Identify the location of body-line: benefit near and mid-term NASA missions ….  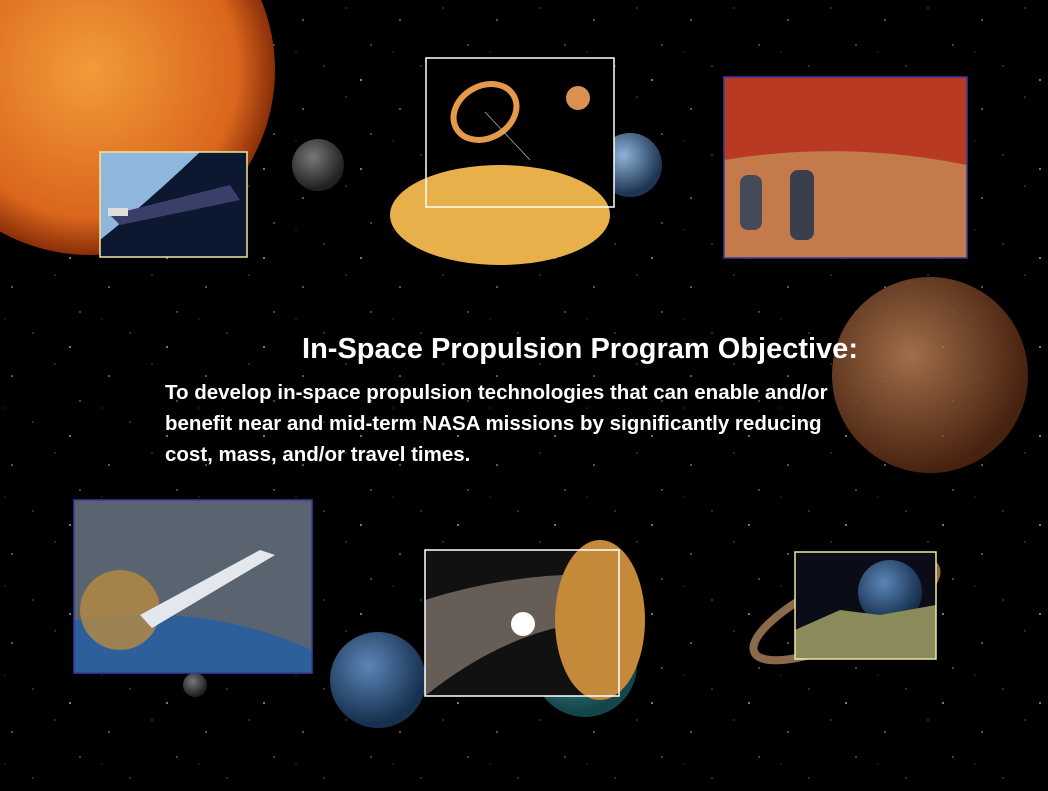
(493, 423).